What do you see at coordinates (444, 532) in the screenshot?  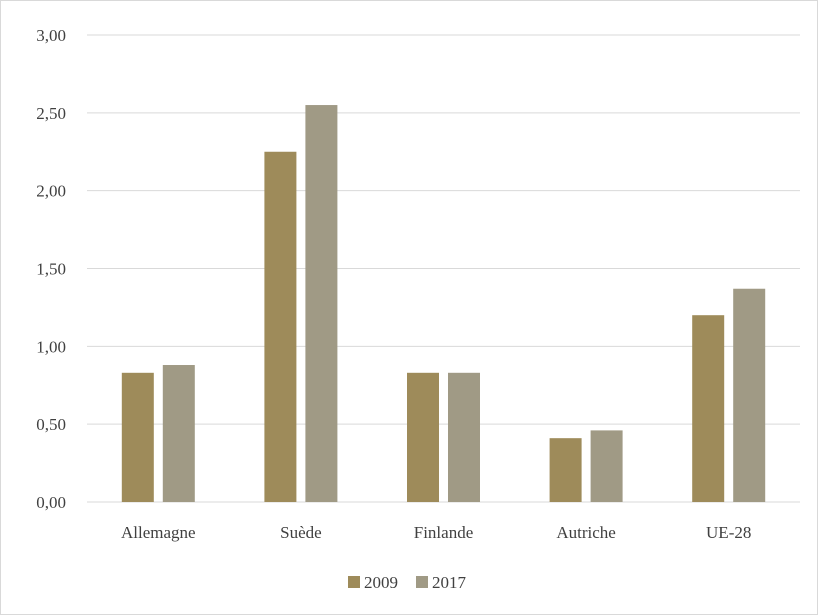 I see `x-tick-label: Finlande` at bounding box center [444, 532].